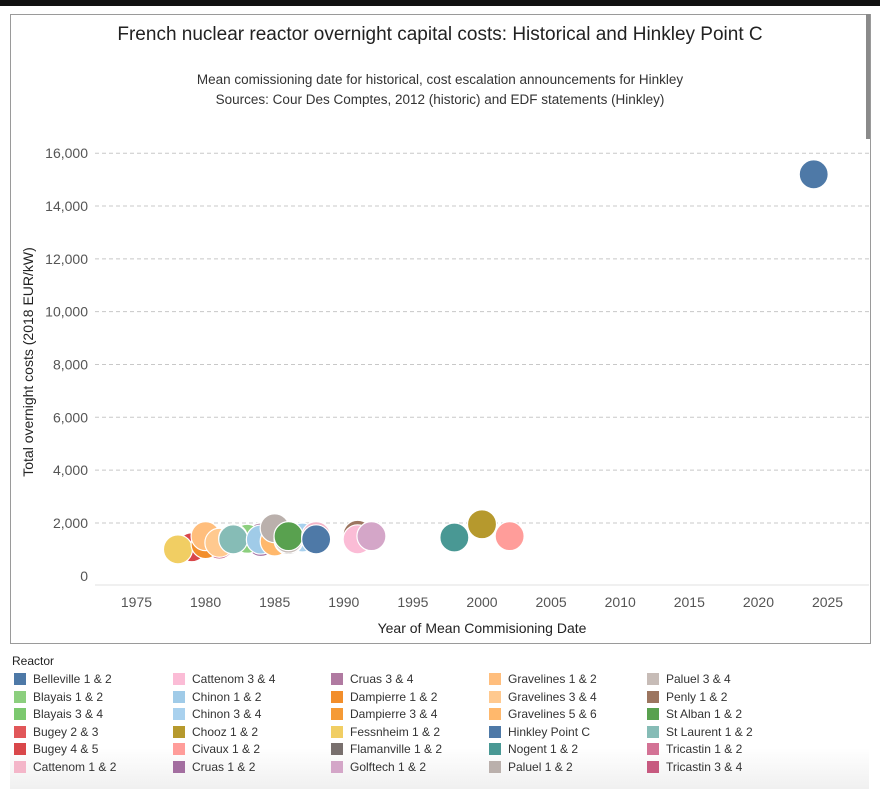 The height and width of the screenshot is (795, 880). What do you see at coordinates (224, 766) in the screenshot?
I see `legend-label: Cruas 1 & 2` at bounding box center [224, 766].